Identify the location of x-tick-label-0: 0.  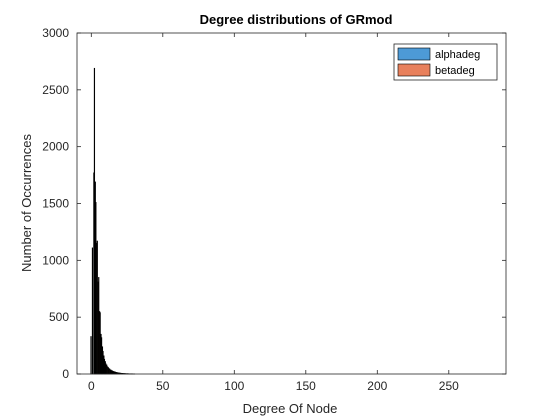
(91, 386).